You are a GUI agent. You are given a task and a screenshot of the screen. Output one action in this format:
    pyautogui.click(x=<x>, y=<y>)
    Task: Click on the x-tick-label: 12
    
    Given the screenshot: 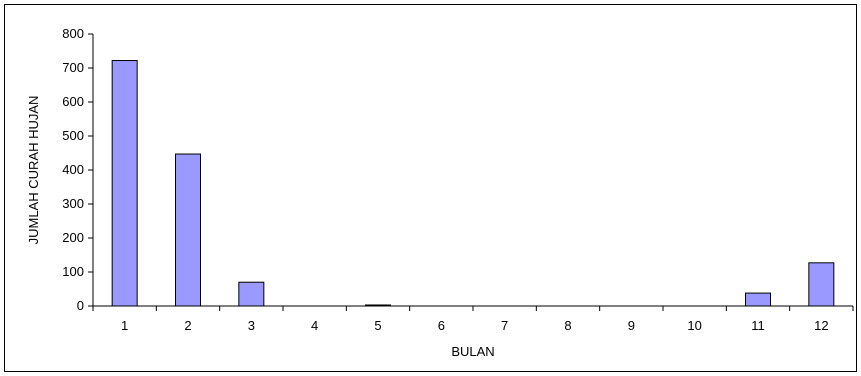 What is the action you would take?
    pyautogui.click(x=821, y=325)
    